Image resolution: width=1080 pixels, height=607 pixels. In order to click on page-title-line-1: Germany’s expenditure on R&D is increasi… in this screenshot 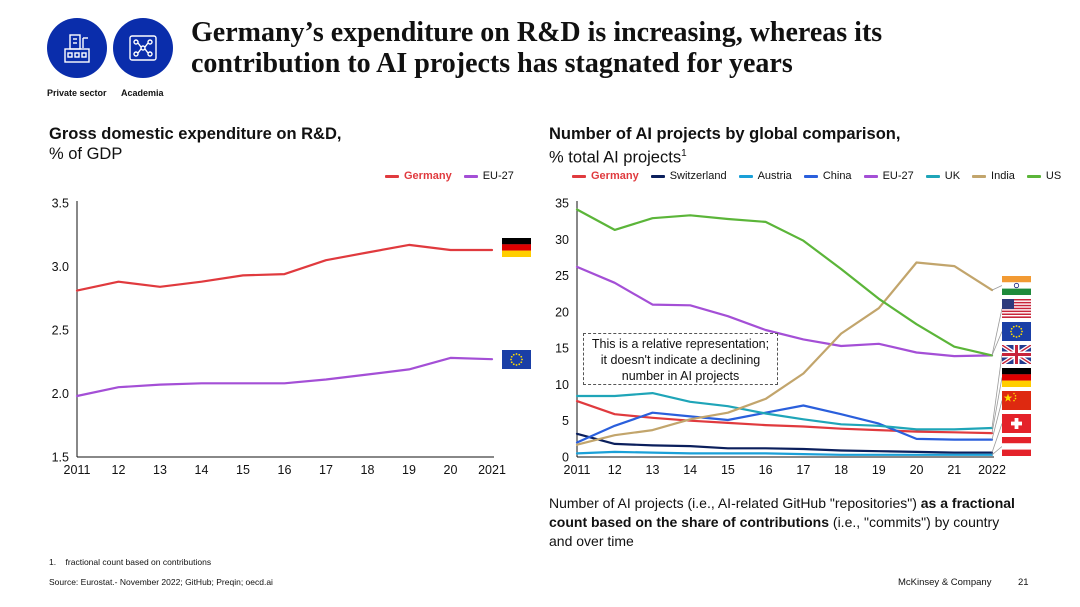, I will do `click(537, 32)`.